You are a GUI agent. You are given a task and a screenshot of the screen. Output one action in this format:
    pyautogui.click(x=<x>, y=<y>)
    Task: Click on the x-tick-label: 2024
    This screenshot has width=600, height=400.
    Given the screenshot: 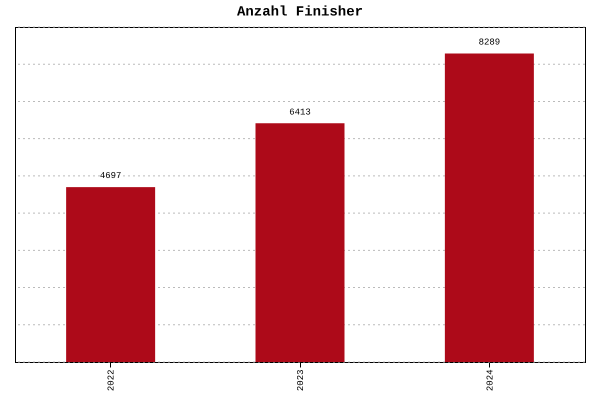 What is the action you would take?
    pyautogui.click(x=490, y=381)
    